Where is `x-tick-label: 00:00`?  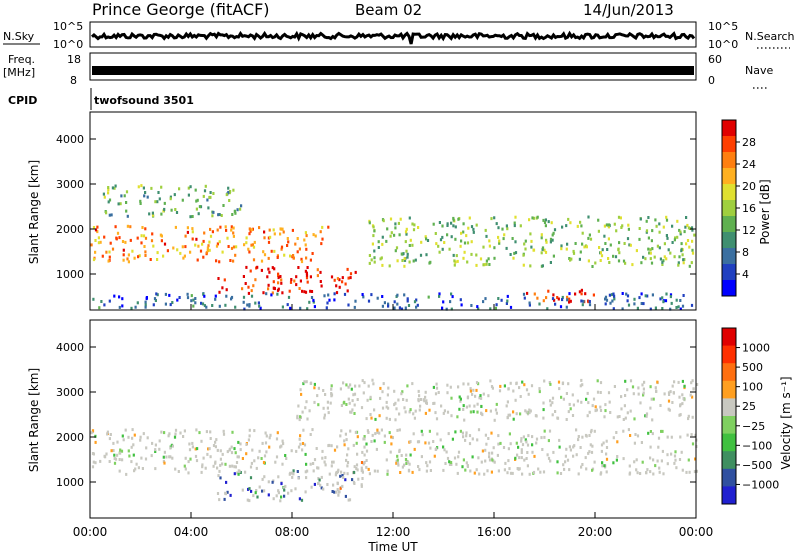 x-tick-label: 00:00 is located at coordinates (696, 532).